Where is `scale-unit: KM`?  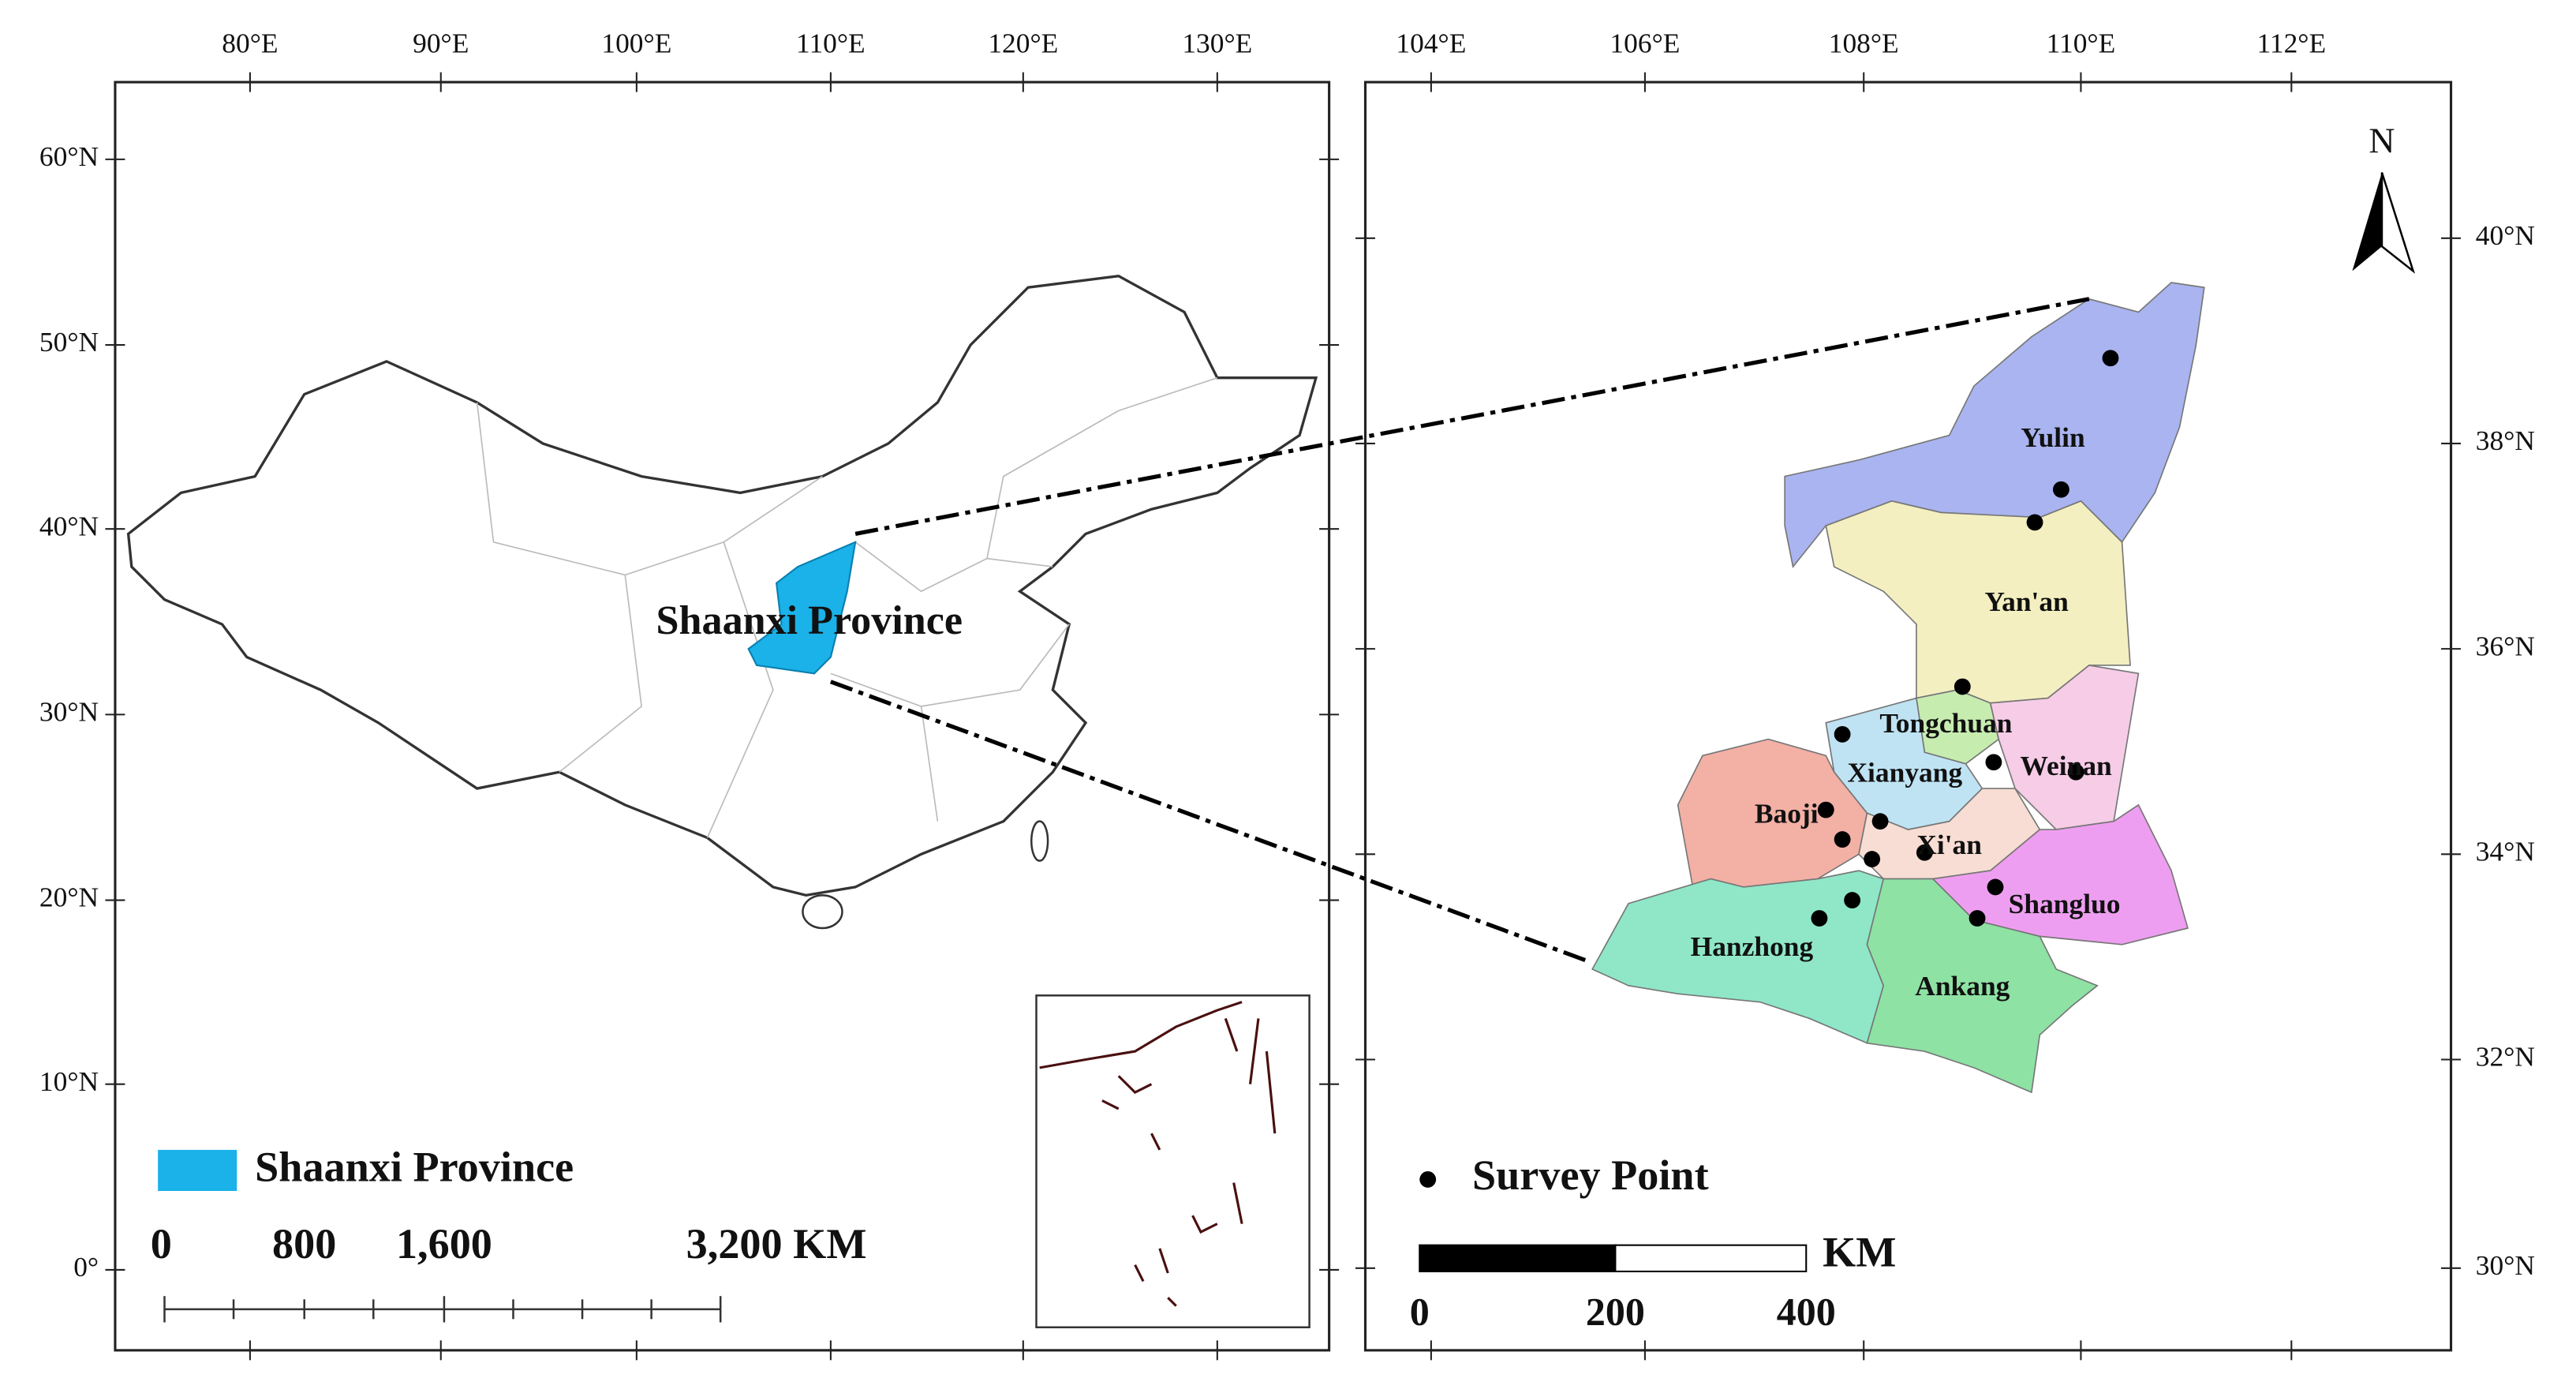
scale-unit: KM is located at coordinates (1859, 1253).